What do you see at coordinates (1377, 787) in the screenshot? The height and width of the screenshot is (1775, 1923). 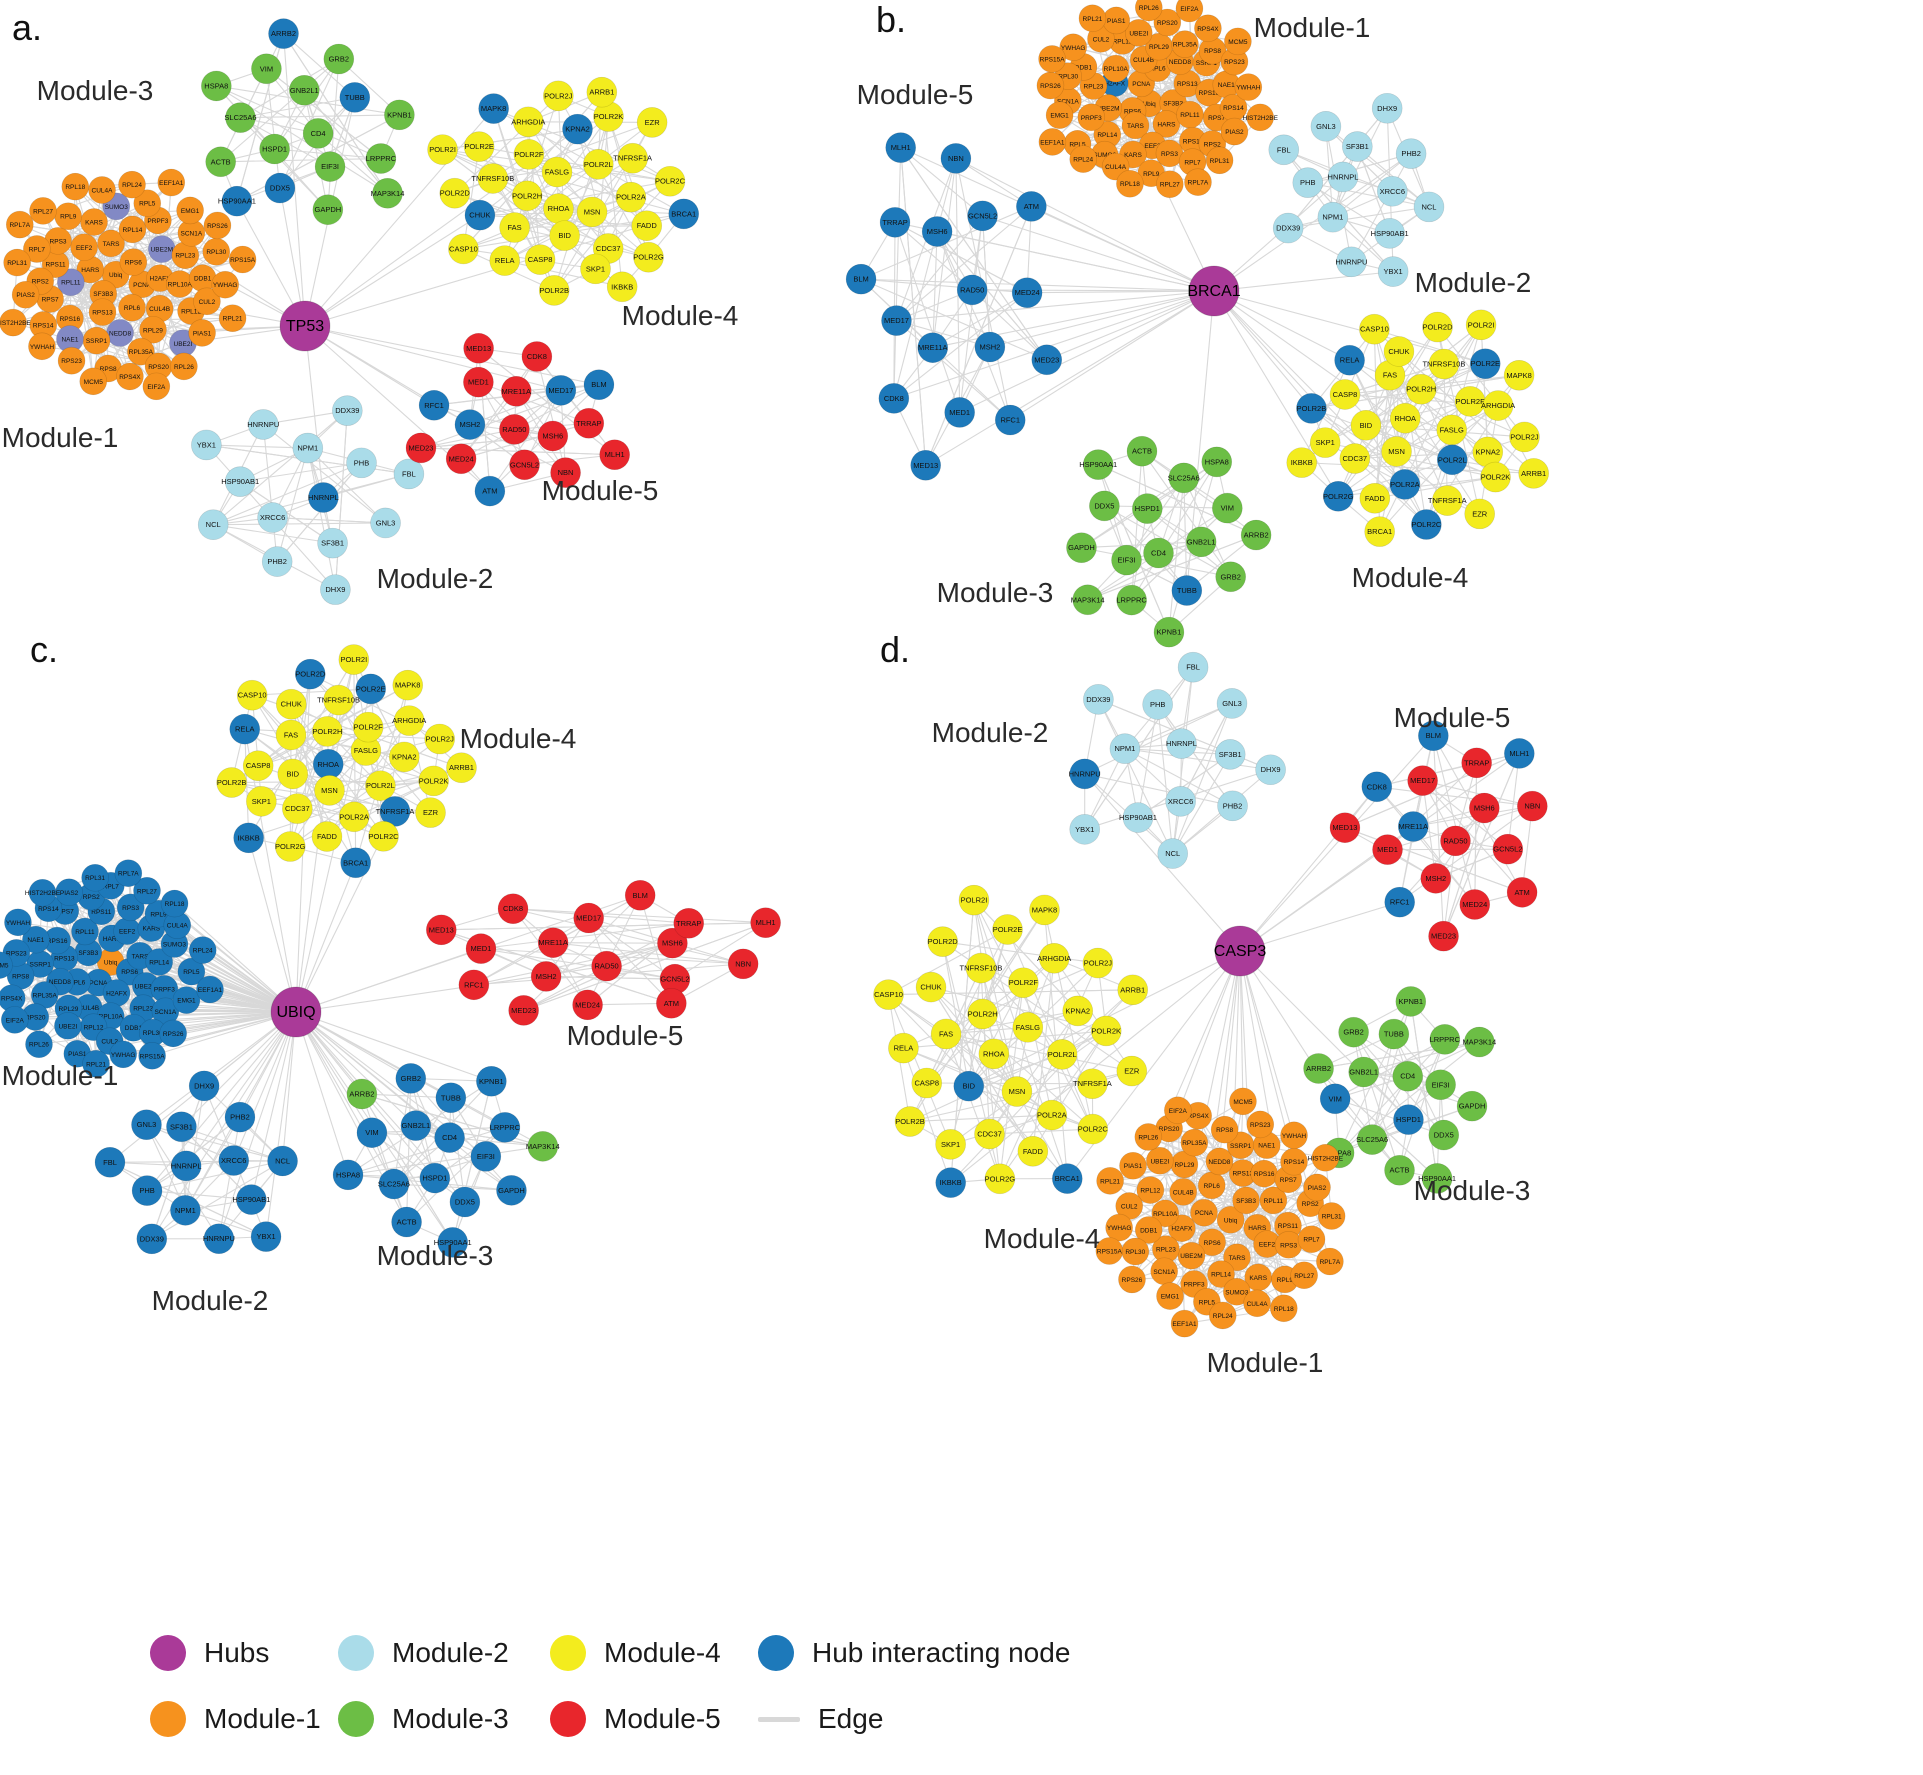 I see `node-CDK8: CDK8` at bounding box center [1377, 787].